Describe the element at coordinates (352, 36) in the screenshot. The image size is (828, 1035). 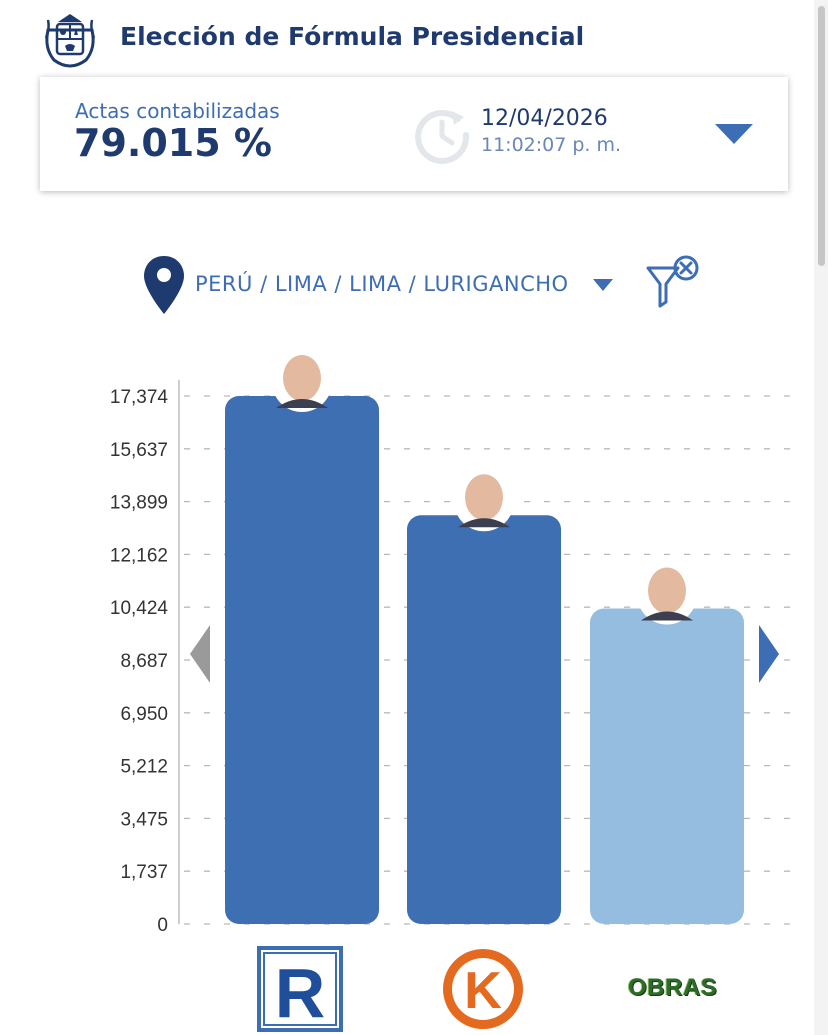
I see `page-title: Elección de Fórmula Presidencial` at that location.